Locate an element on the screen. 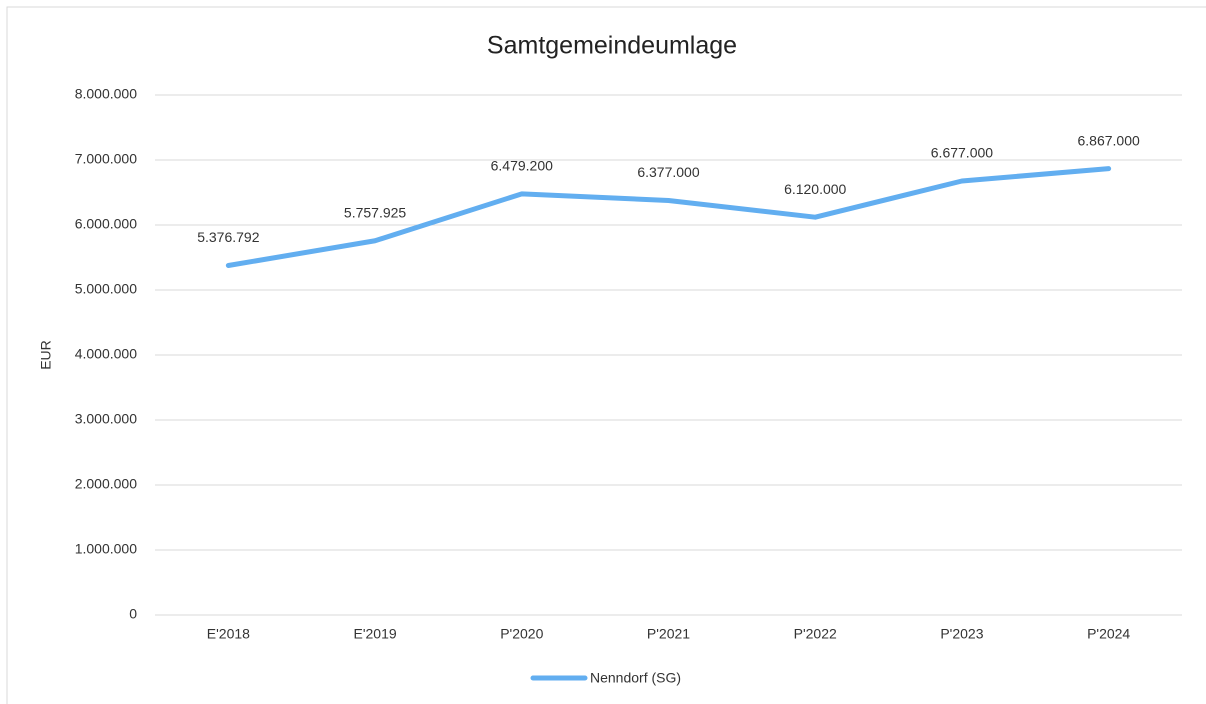  data-label: 5.757.925 is located at coordinates (375, 212).